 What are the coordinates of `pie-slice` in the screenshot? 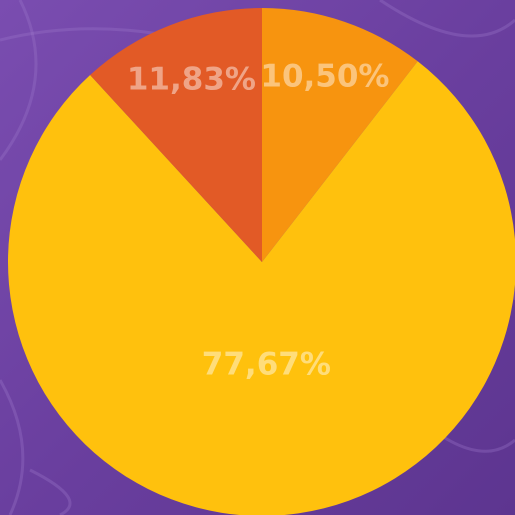 It's located at (340, 135).